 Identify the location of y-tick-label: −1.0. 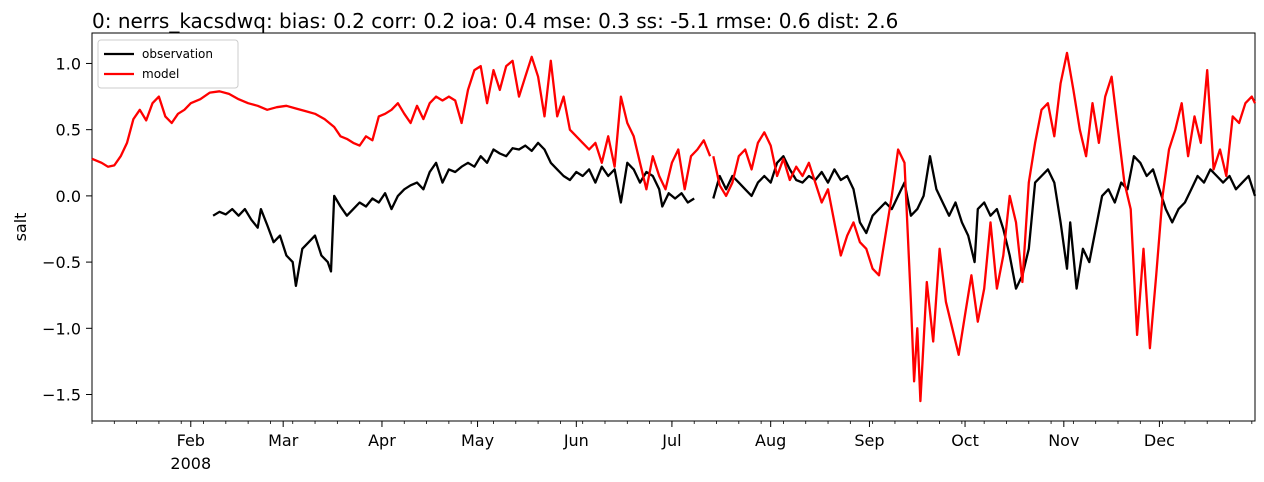
(61, 328).